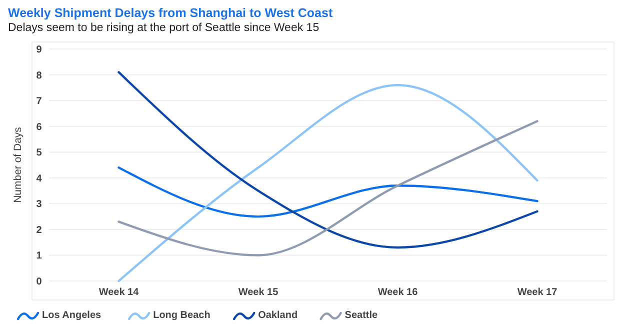 The height and width of the screenshot is (325, 624). What do you see at coordinates (39, 282) in the screenshot?
I see `y-tick-label: 0` at bounding box center [39, 282].